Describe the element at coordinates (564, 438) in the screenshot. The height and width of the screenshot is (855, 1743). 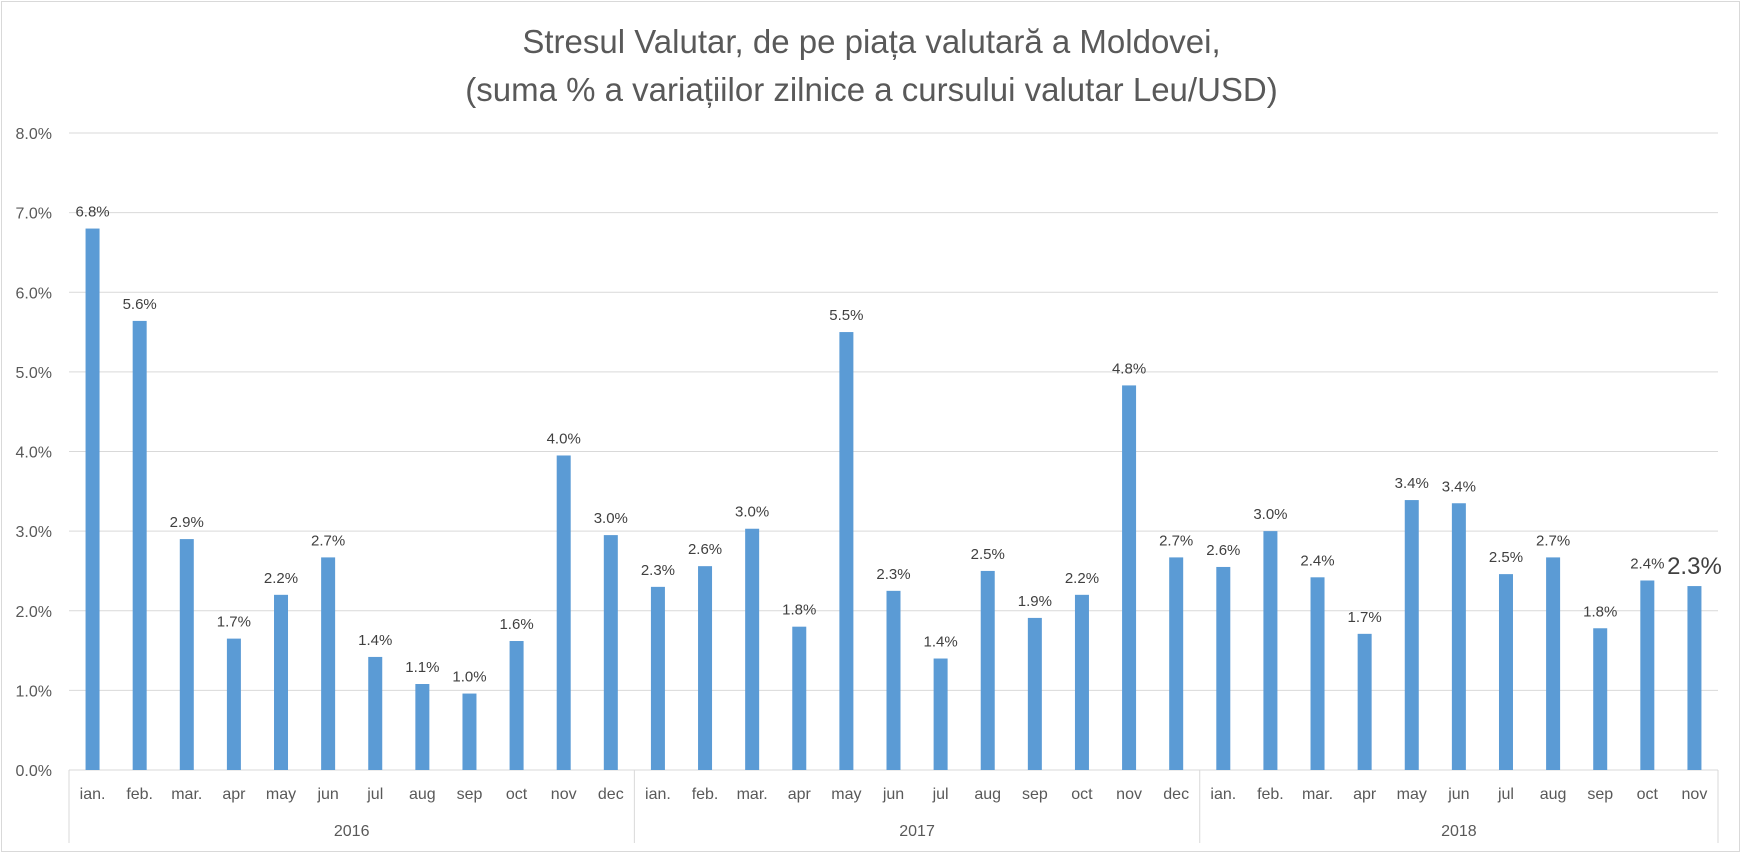
I see `data-label: 4.0%` at that location.